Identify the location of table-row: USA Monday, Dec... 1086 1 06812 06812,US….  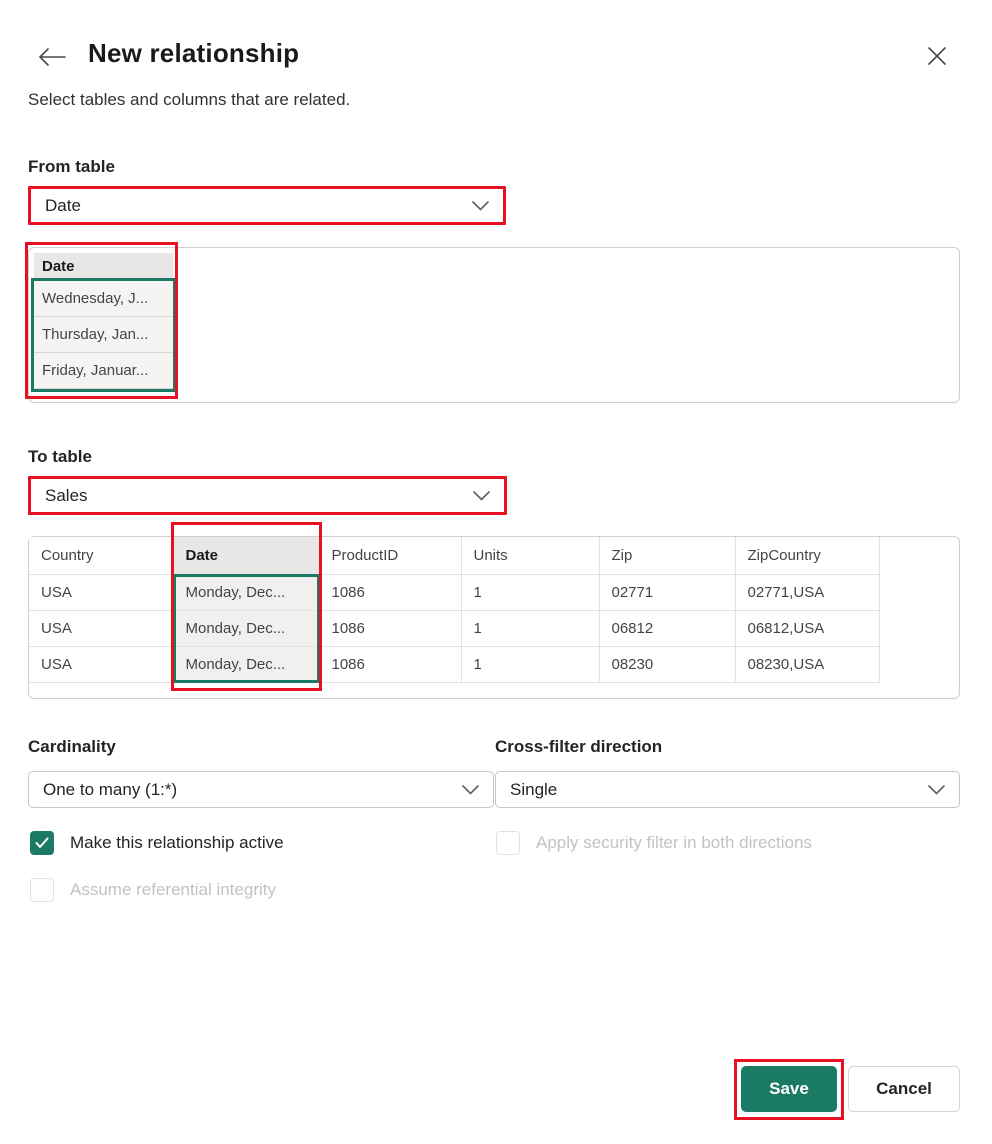
(454, 628).